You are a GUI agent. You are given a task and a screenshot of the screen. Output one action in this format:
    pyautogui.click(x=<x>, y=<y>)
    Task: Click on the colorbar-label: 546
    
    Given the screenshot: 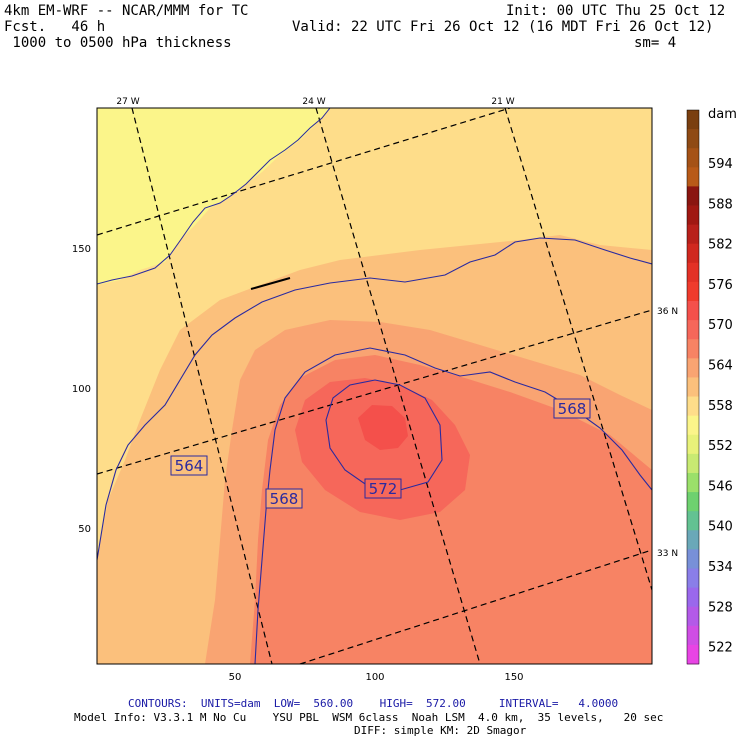 What is the action you would take?
    pyautogui.click(x=720, y=486)
    